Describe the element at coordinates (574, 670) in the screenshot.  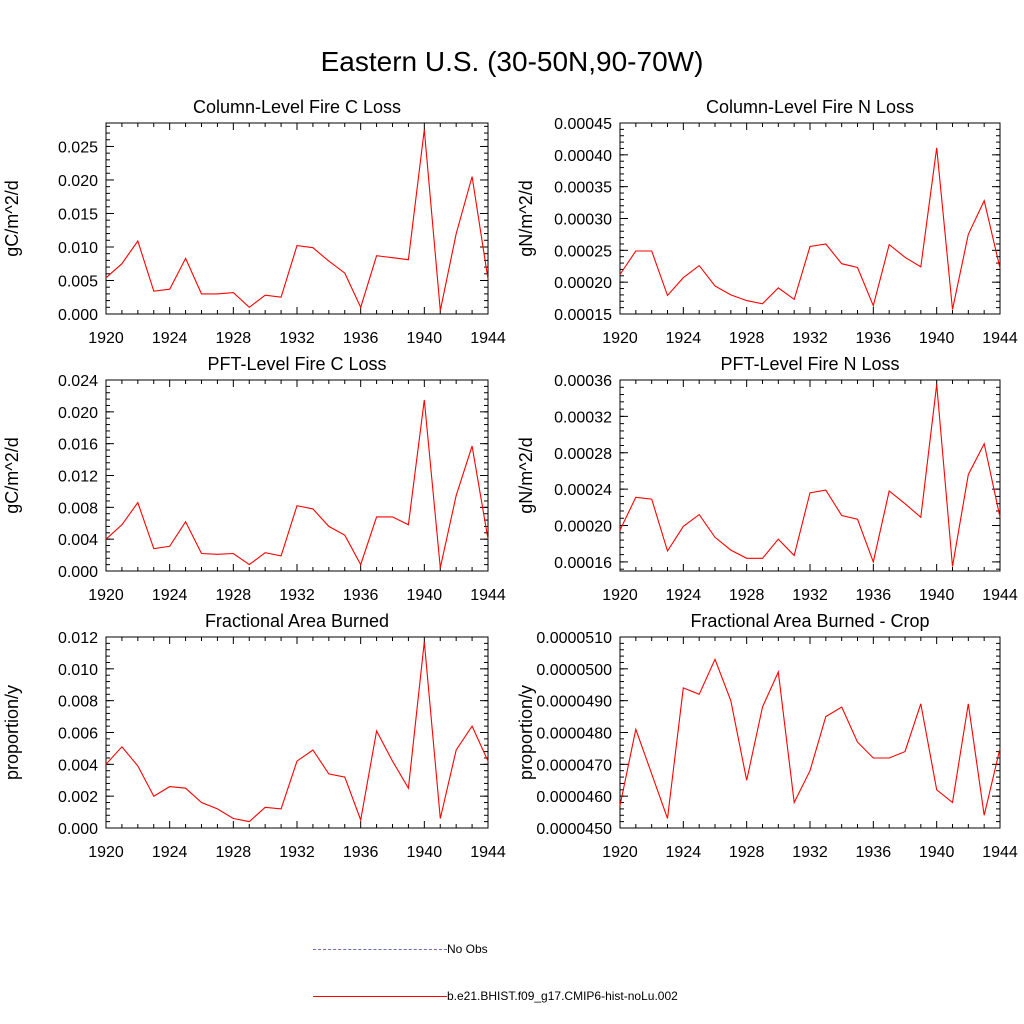
I see `y-tick-label: 0.0000500` at that location.